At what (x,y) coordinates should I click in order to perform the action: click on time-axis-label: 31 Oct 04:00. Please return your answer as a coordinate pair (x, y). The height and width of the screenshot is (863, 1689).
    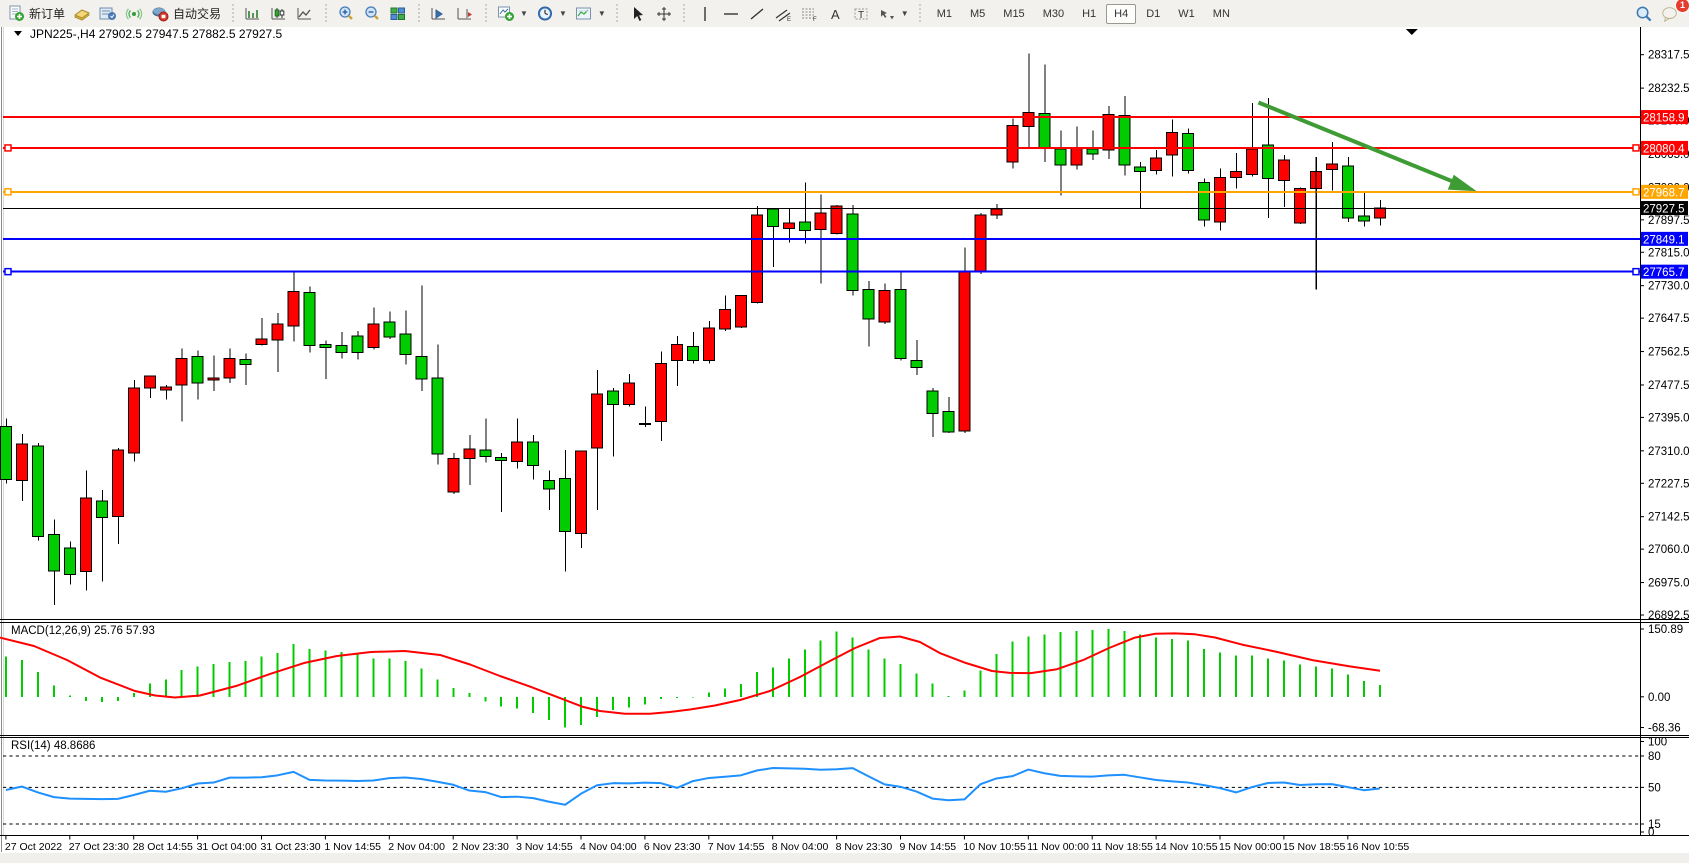
    Looking at the image, I should click on (227, 847).